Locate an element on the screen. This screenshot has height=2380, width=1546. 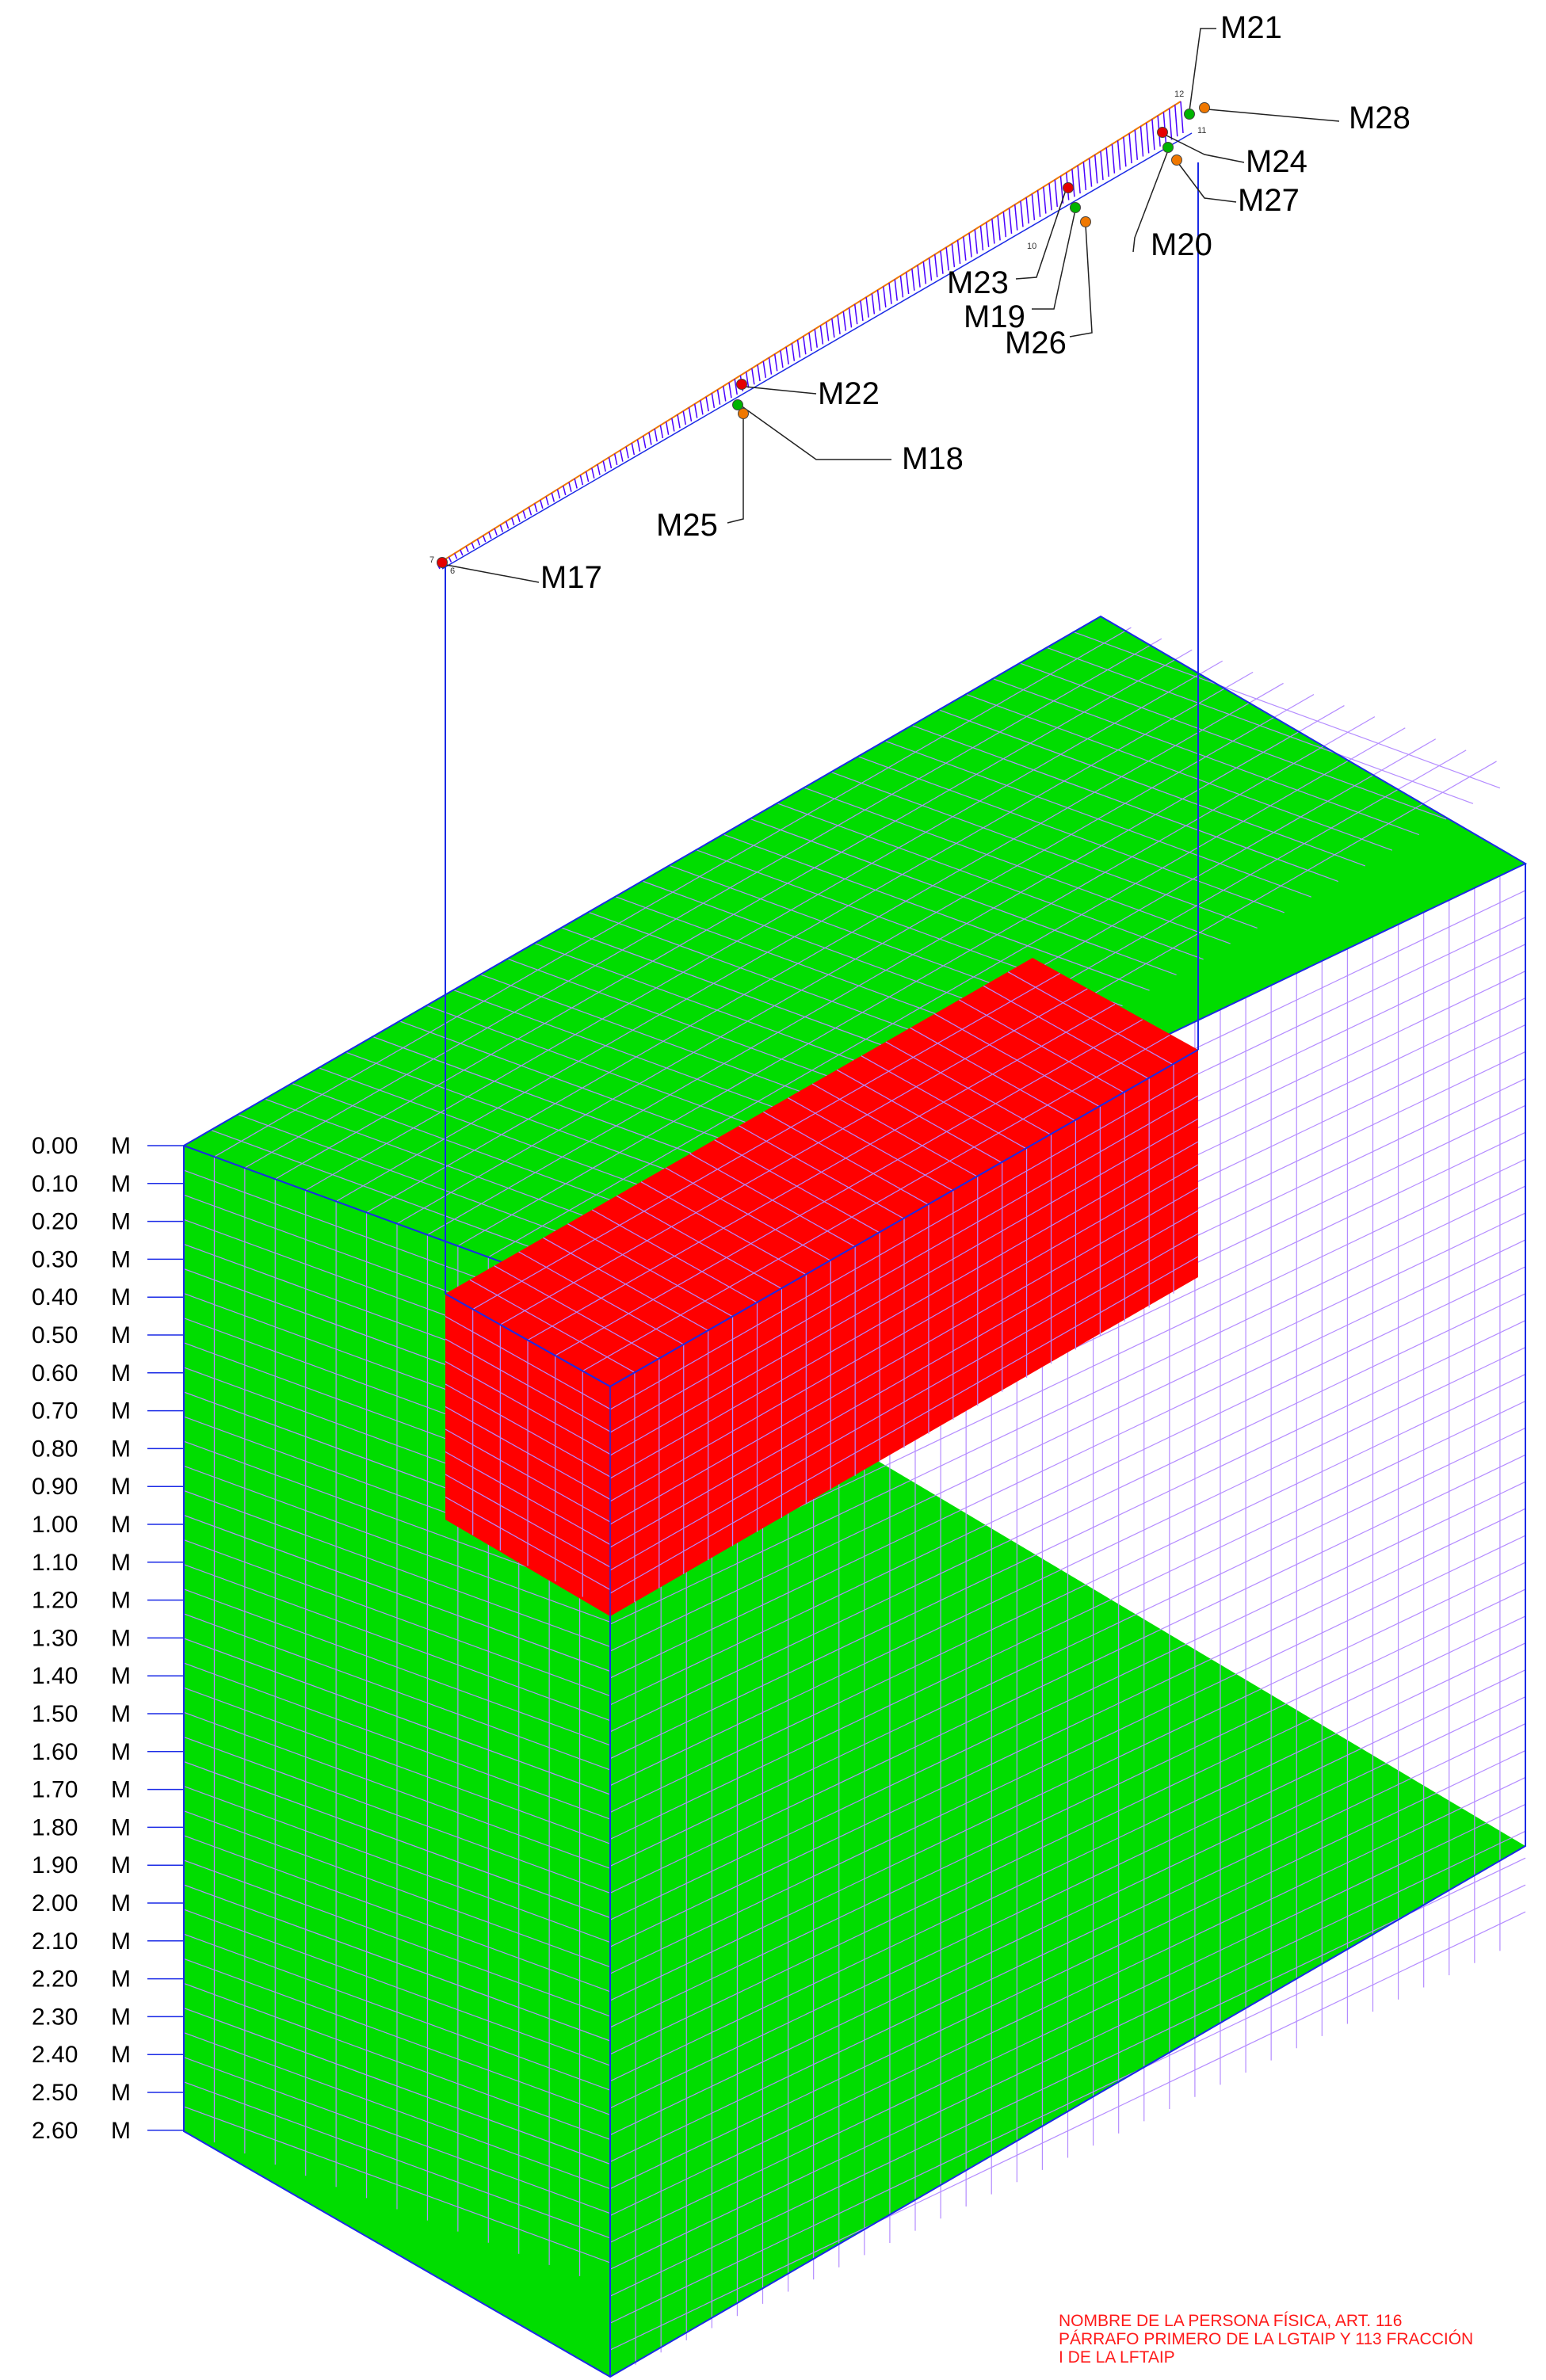
depth-label: 1.30 is located at coordinates (55, 1638).